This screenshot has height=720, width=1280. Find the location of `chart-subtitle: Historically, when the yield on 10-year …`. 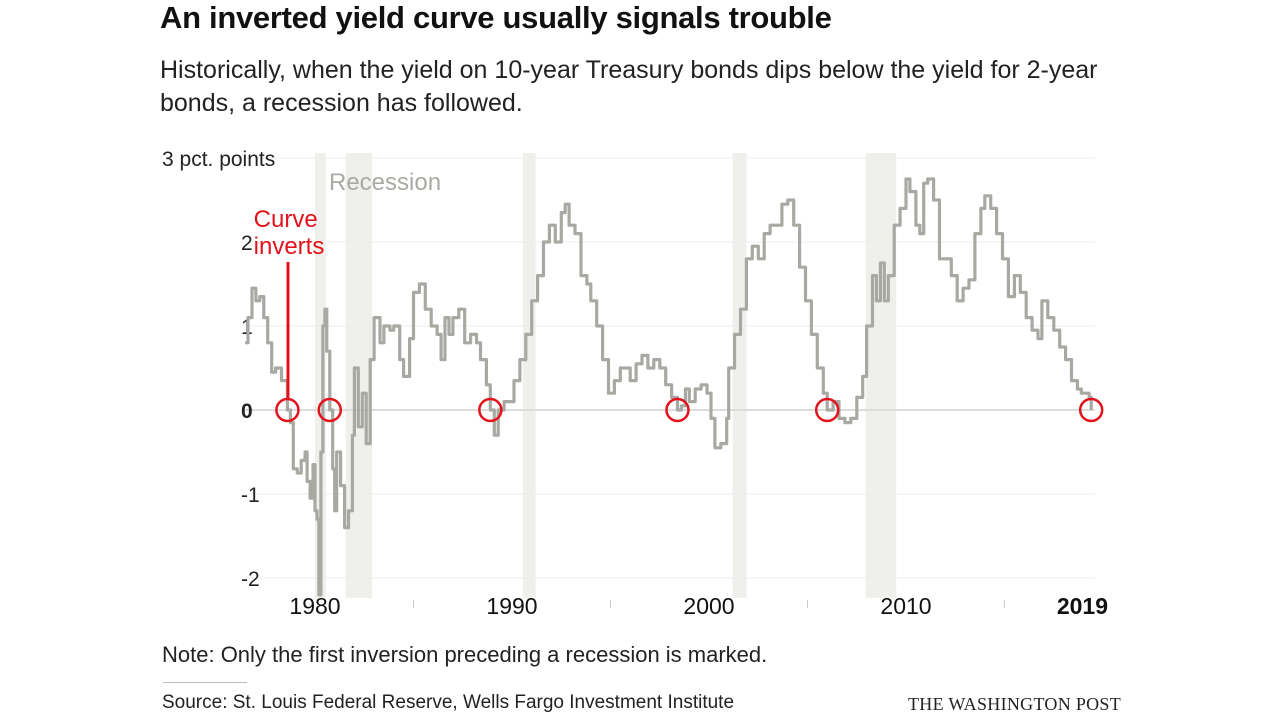

chart-subtitle: Historically, when the yield on 10-year … is located at coordinates (629, 86).